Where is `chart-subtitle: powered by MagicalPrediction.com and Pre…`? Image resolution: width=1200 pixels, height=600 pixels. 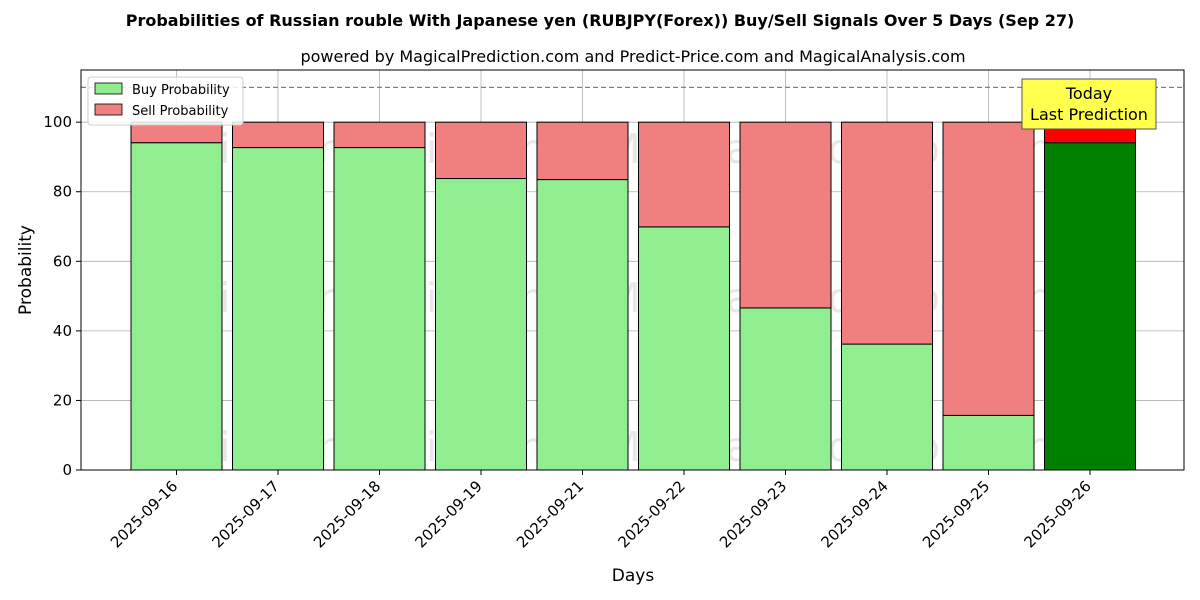
chart-subtitle: powered by MagicalPrediction.com and Pre… is located at coordinates (632, 56).